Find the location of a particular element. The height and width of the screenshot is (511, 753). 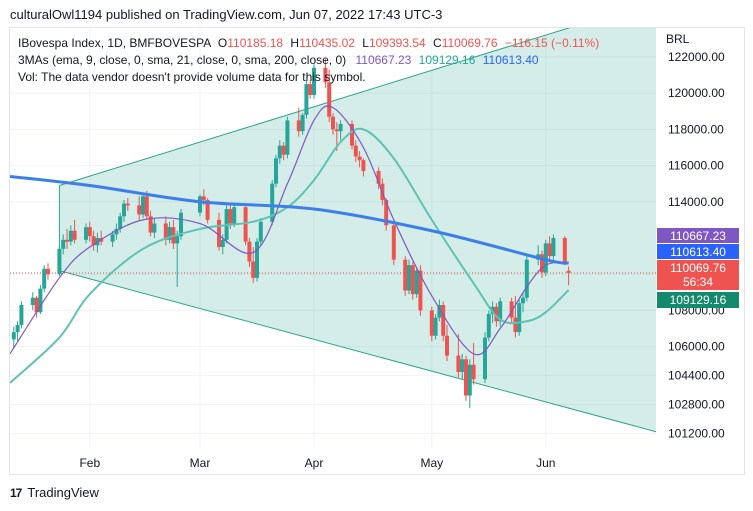

y-tick-label: 122000.00 is located at coordinates (696, 57).